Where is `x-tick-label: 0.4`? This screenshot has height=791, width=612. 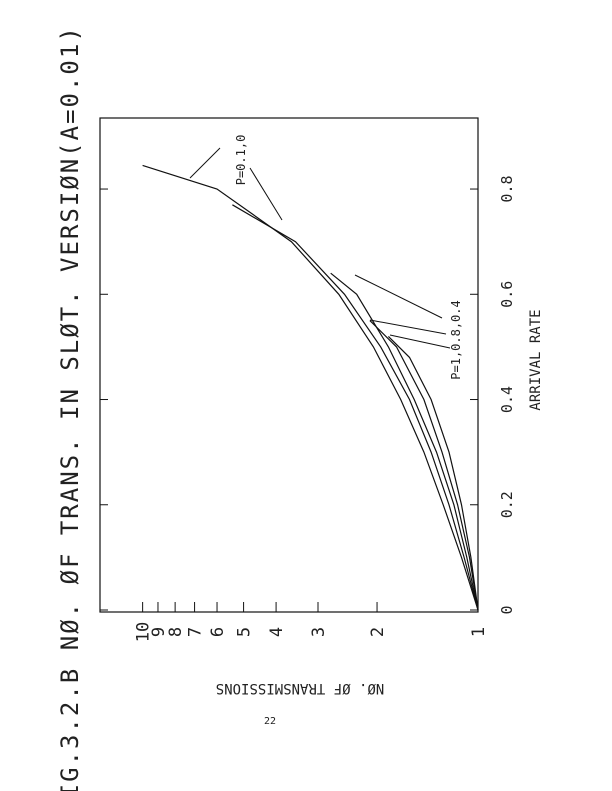
x-tick-label: 0.4 is located at coordinates (507, 399).